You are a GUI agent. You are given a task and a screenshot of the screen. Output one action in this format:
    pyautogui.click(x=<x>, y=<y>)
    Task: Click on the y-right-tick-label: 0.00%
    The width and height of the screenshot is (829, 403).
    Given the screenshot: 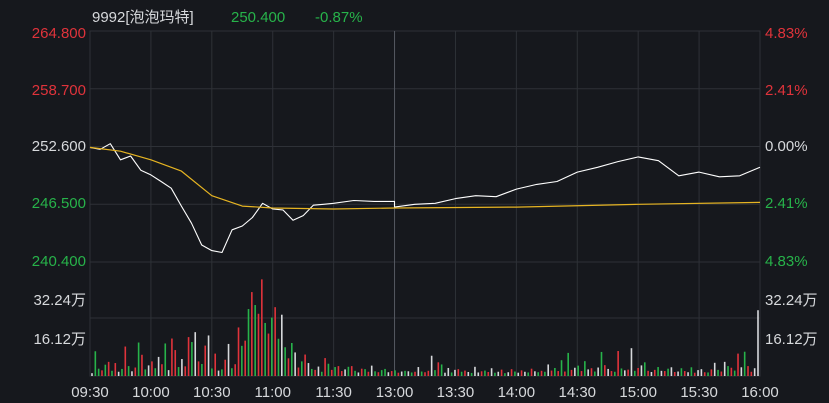 What is the action you would take?
    pyautogui.click(x=786, y=146)
    